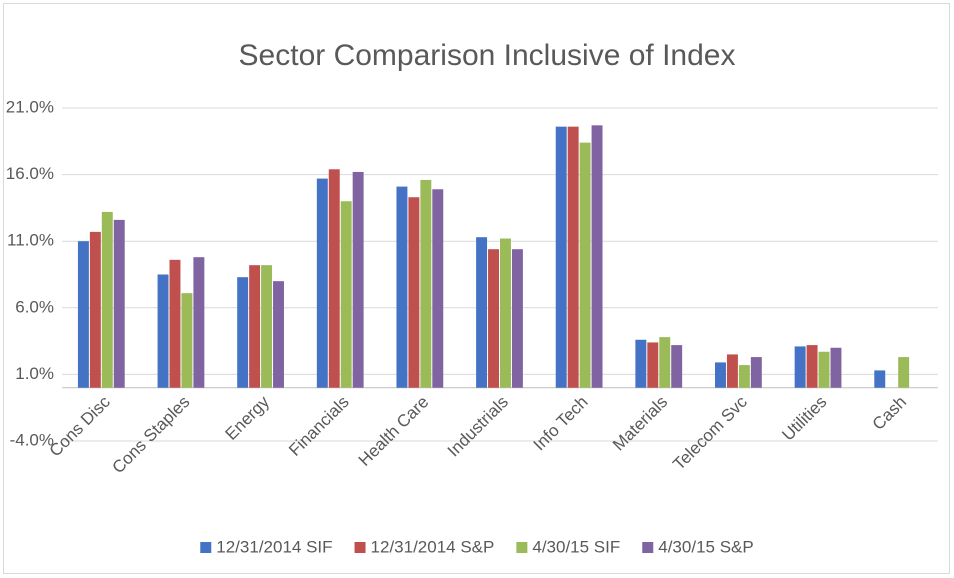  Describe the element at coordinates (32, 439) in the screenshot. I see `y-tick-label: -4.0%` at that location.